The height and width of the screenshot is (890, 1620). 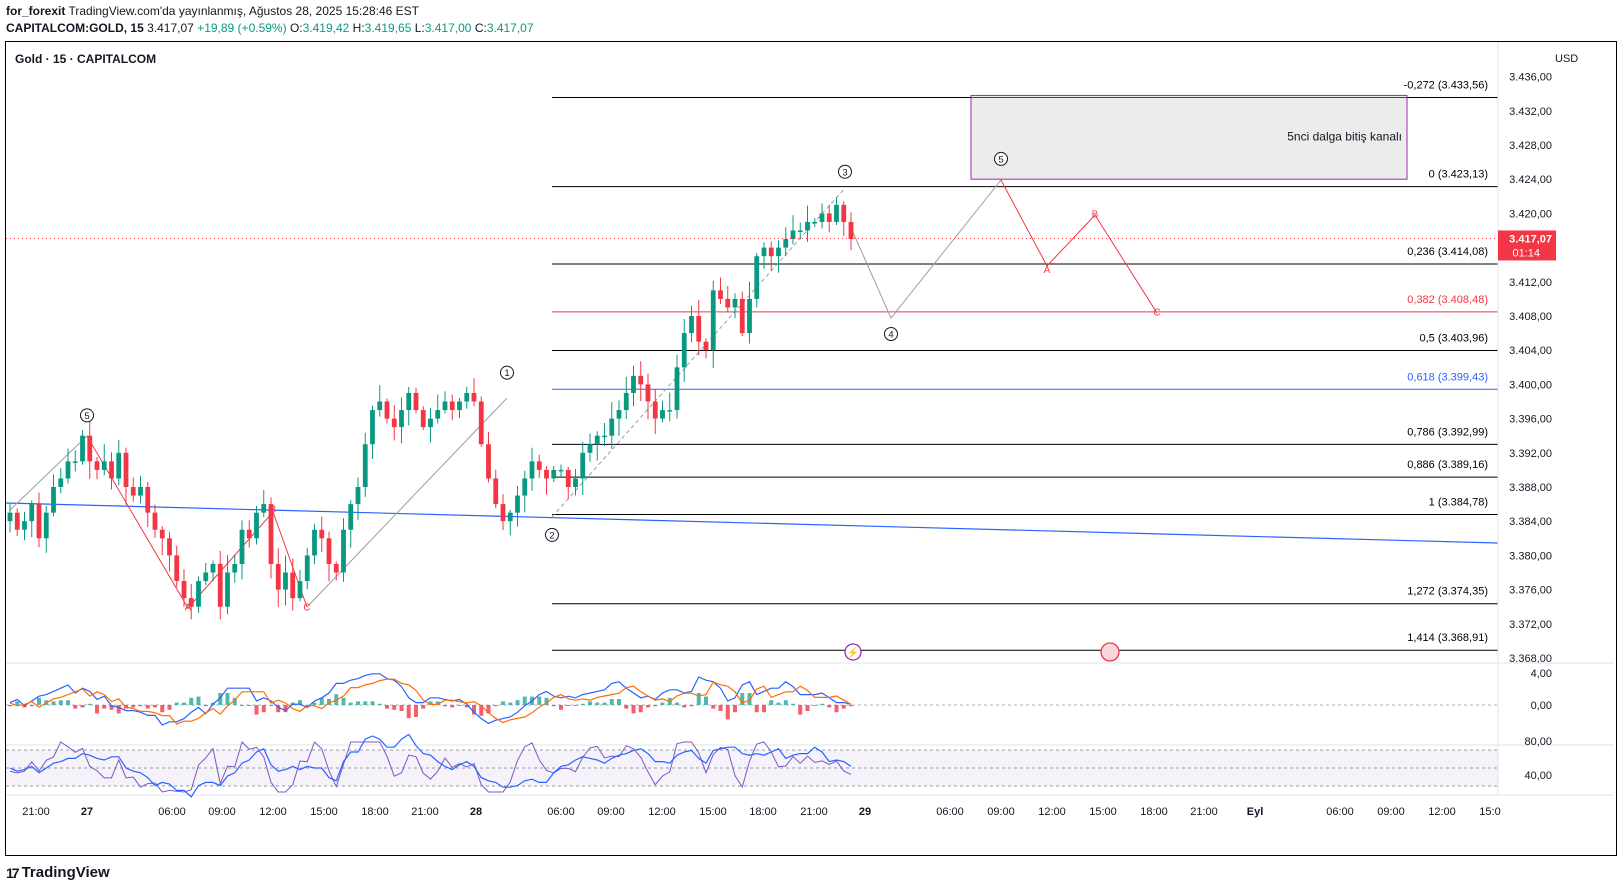 What do you see at coordinates (950, 812) in the screenshot?
I see `x-tick-label: 06:00` at bounding box center [950, 812].